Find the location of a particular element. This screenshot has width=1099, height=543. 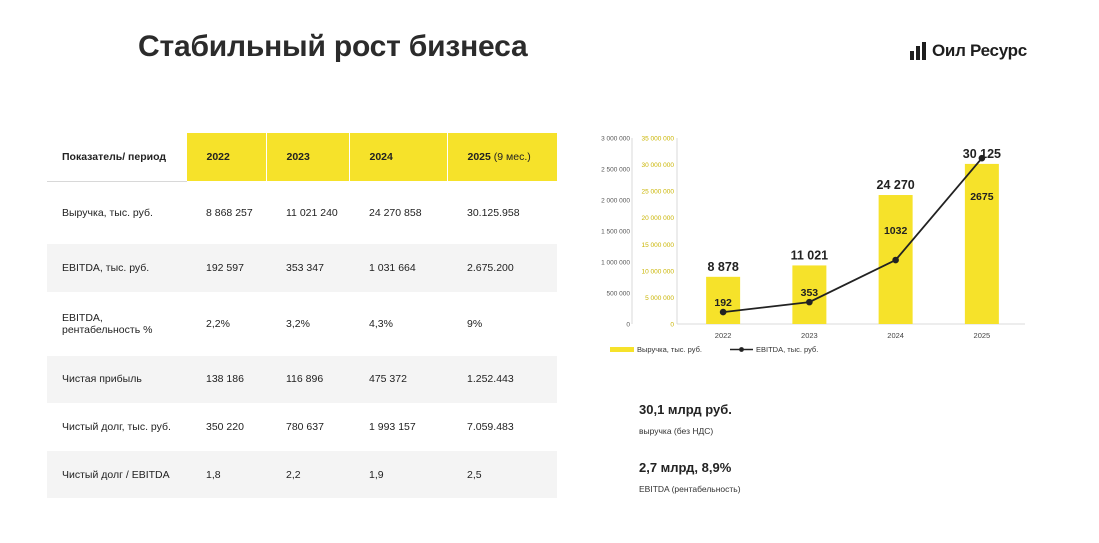

right-tick-label: 10 000 000 is located at coordinates (657, 271).